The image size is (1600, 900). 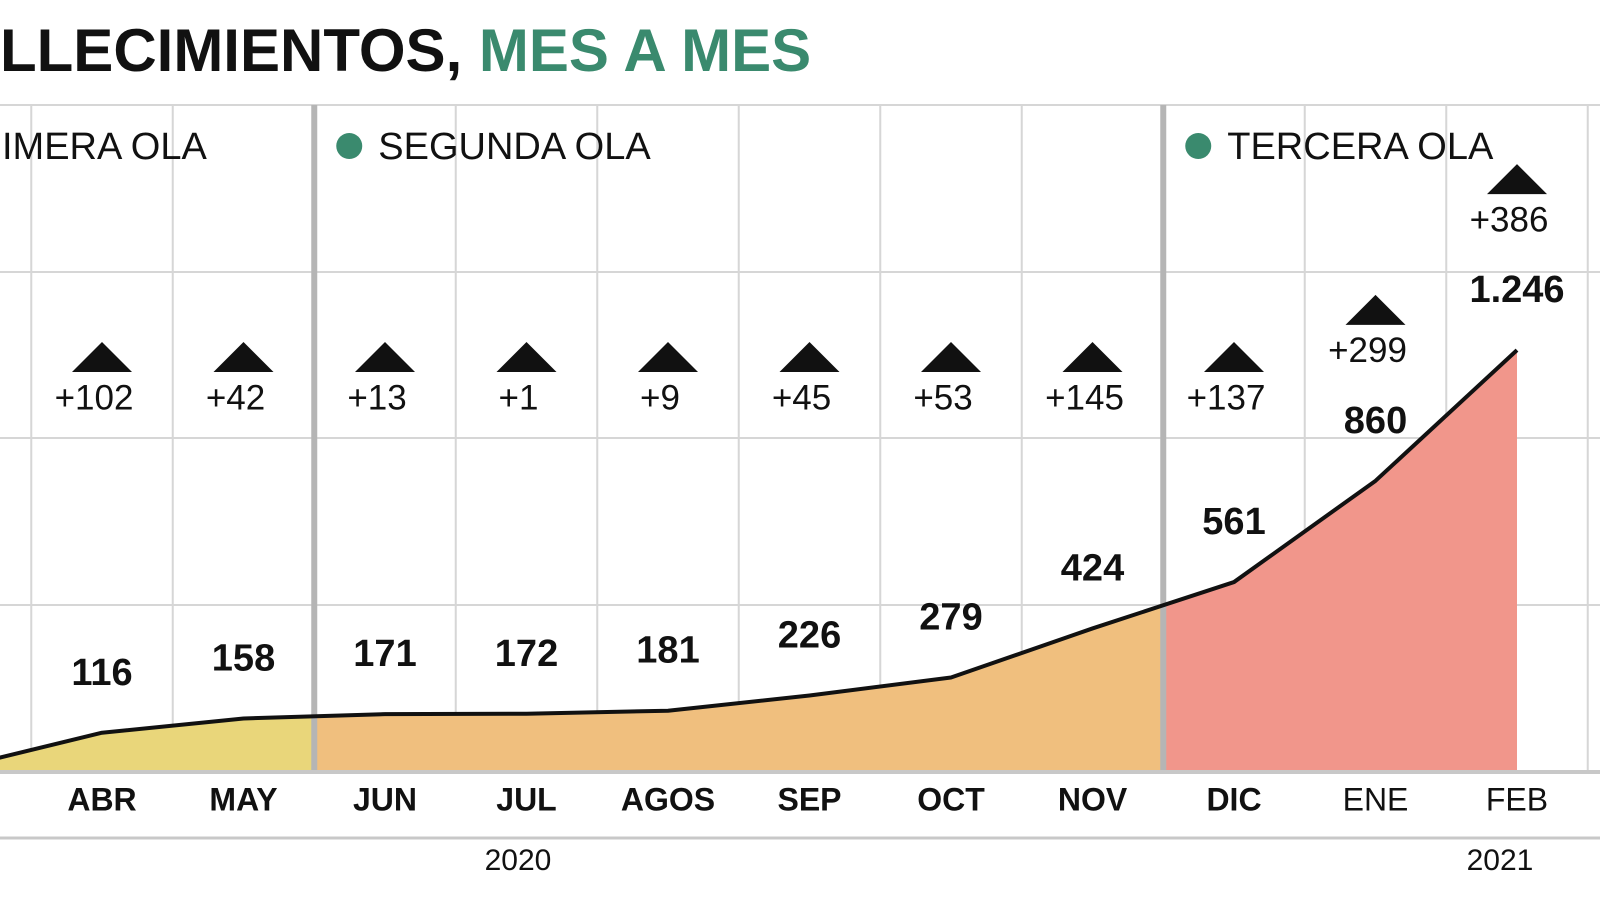 I want to click on value-label: 171, so click(x=384, y=654).